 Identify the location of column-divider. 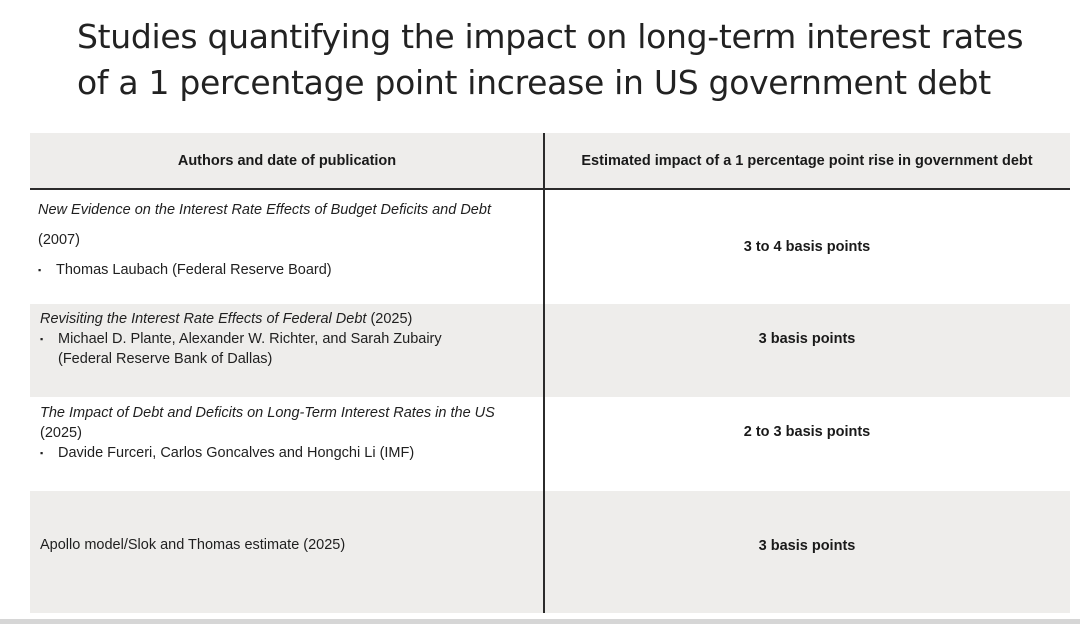
(544, 373).